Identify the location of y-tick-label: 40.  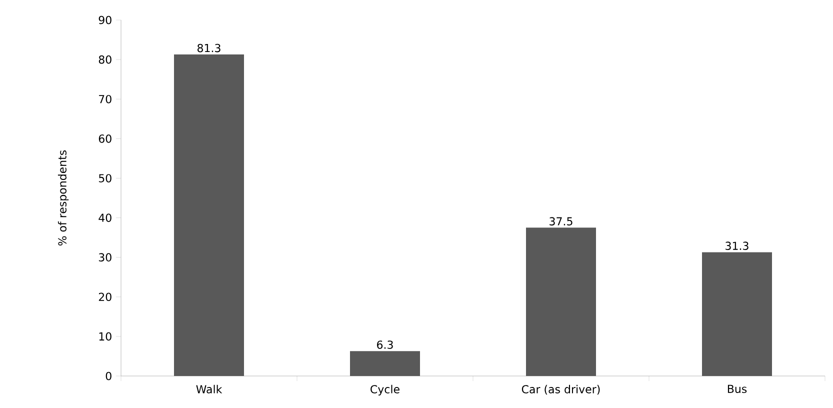
(105, 218).